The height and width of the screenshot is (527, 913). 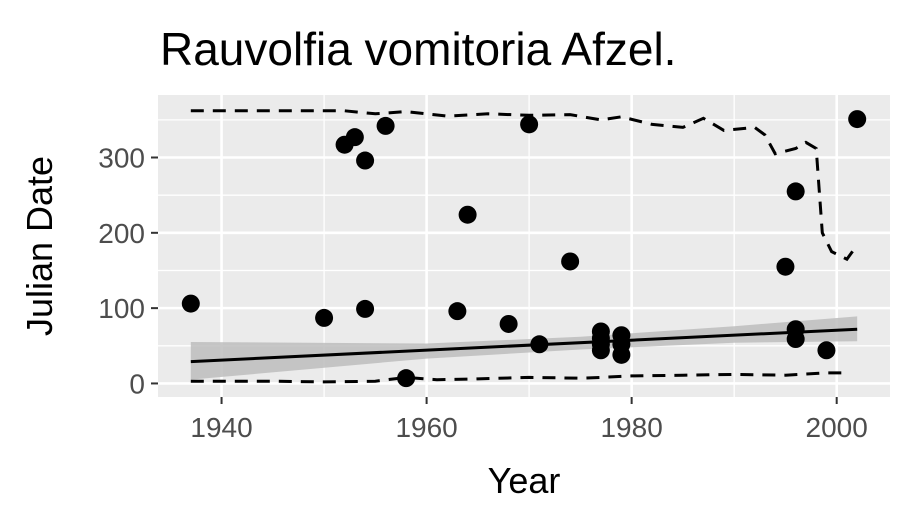 I want to click on x-tick-label: 1960, so click(x=426, y=427).